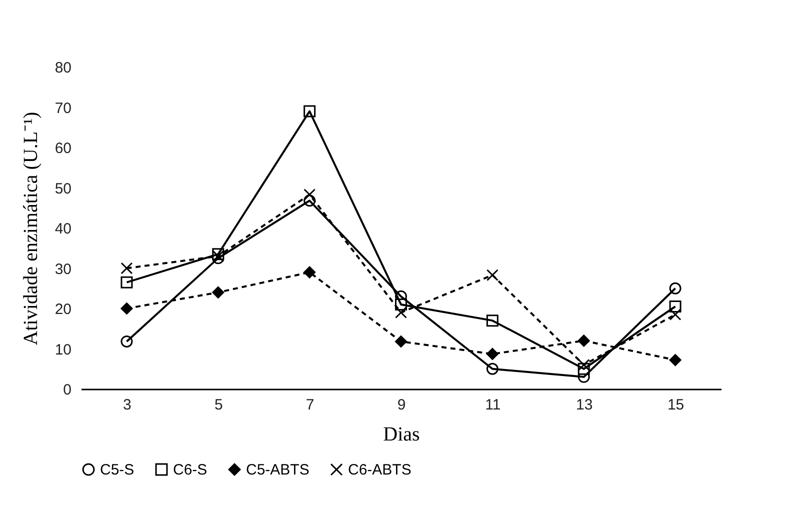 The height and width of the screenshot is (518, 803). Describe the element at coordinates (190, 470) in the screenshot. I see `legend-label: C6-S` at that location.